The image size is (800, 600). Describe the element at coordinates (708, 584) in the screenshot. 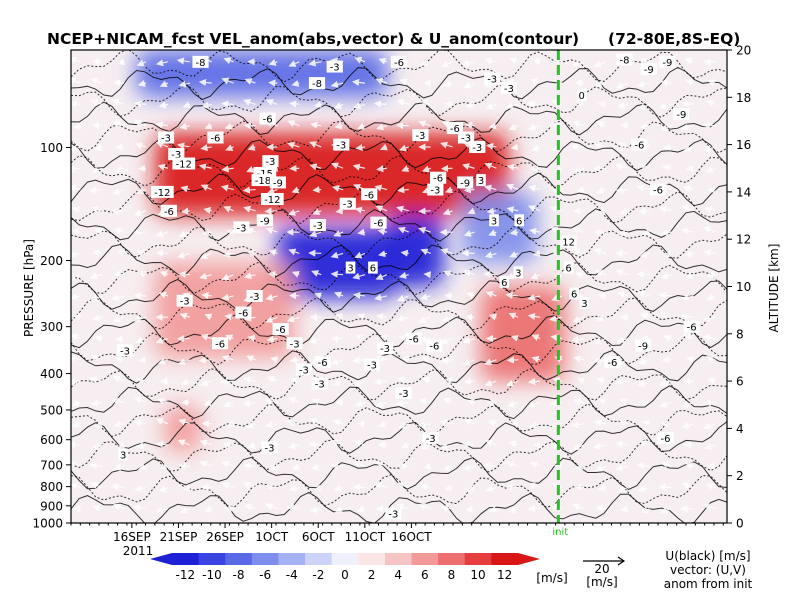

I see `legend-note-line3: anom from init` at that location.